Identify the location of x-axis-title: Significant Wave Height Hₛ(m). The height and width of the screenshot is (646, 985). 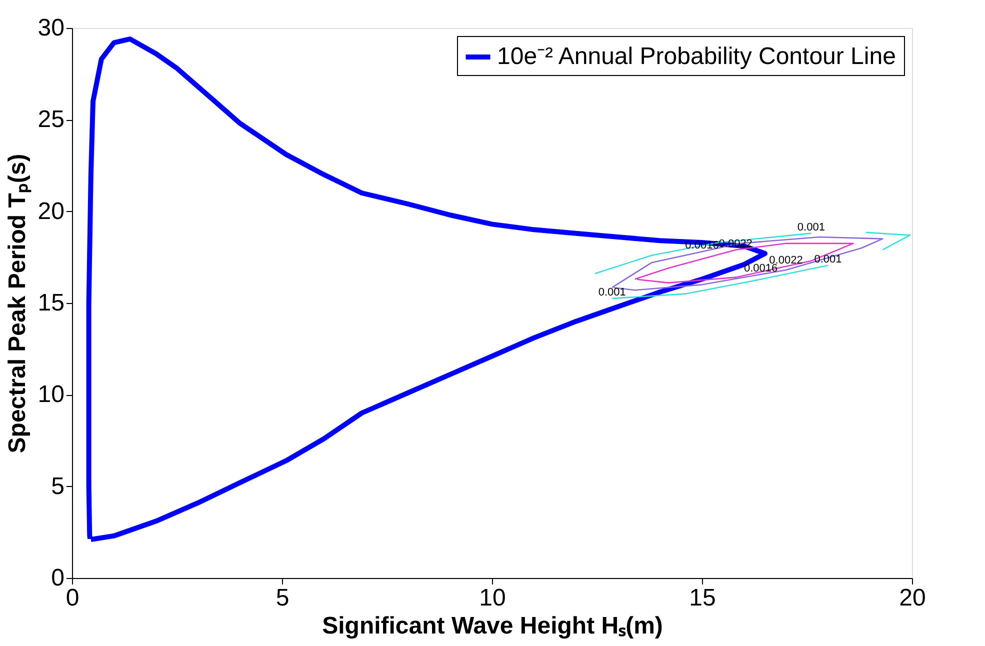
(492, 626).